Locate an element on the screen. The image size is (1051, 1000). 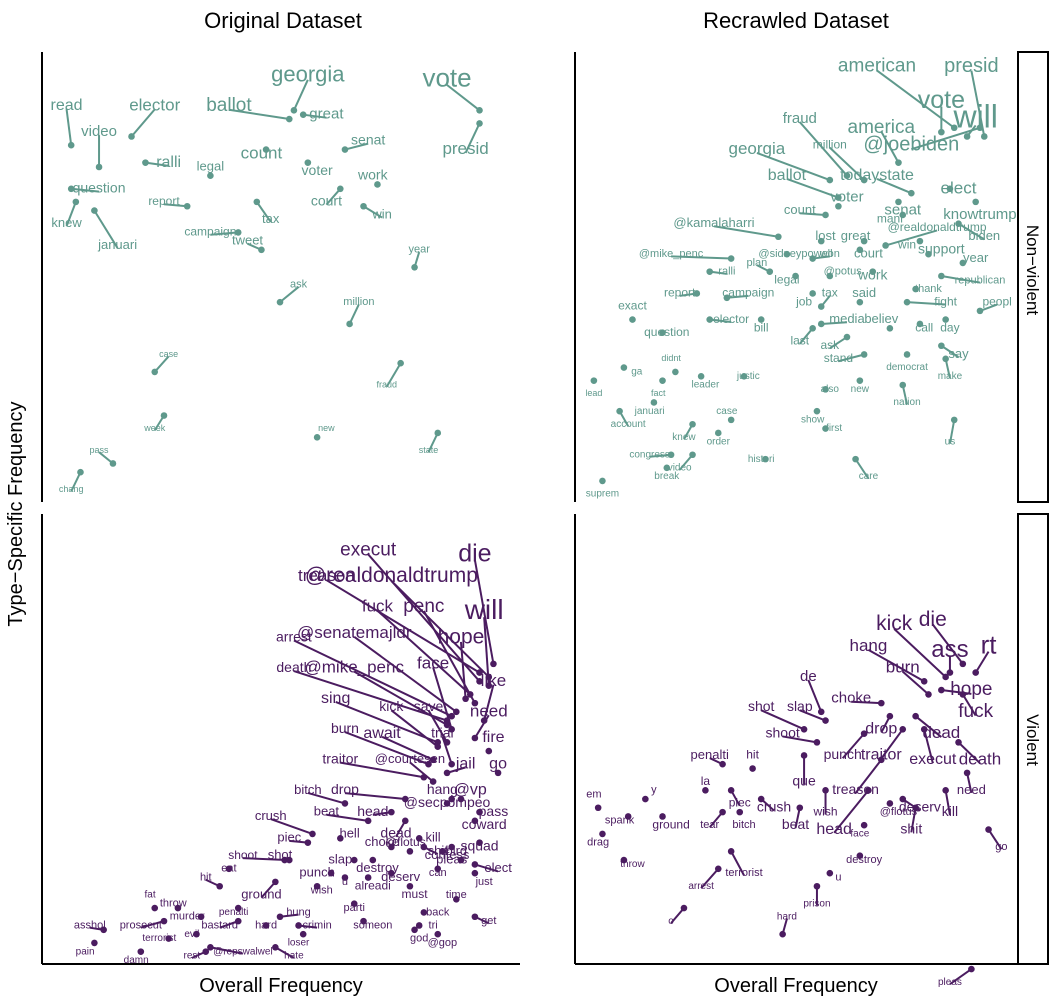
word-label: penalti is located at coordinates (710, 754).